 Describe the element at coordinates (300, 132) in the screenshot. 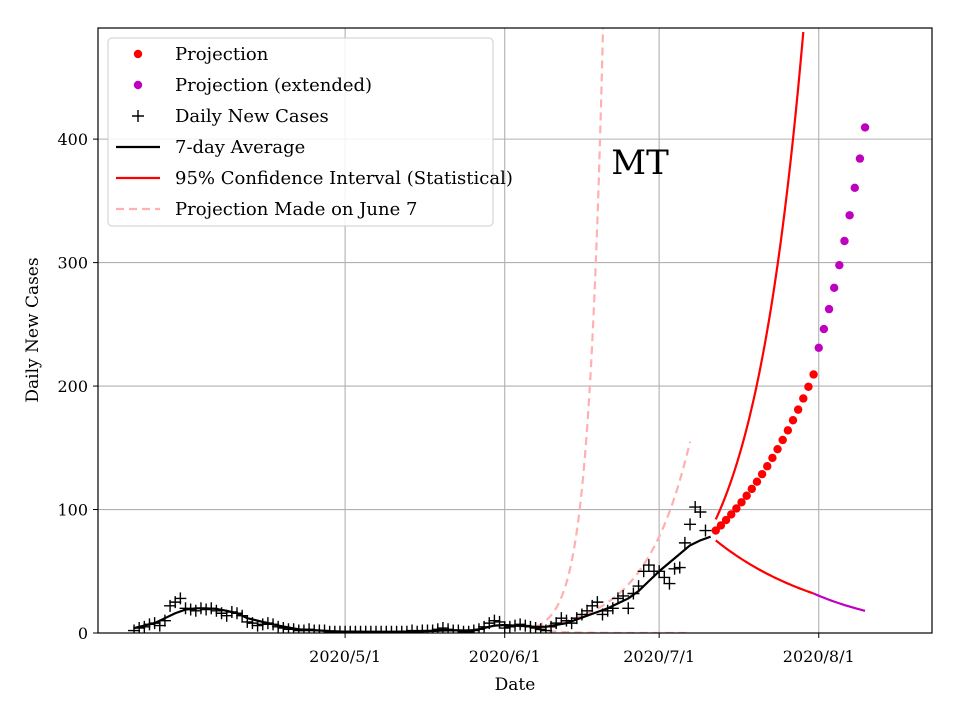

I see `legend-box` at that location.